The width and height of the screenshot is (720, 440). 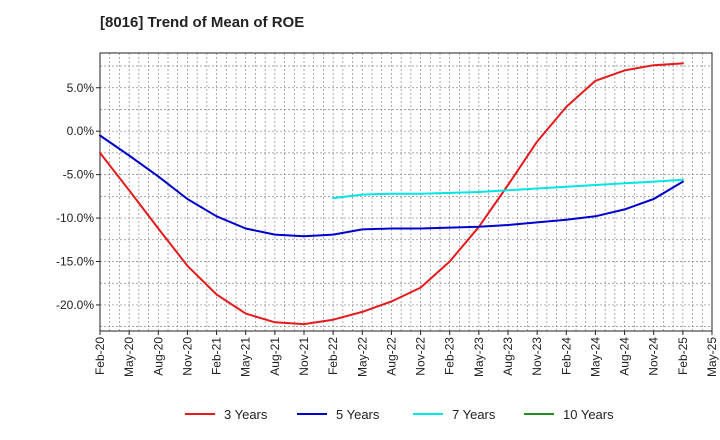 I want to click on x-tick-label: Feb-25, so click(x=683, y=356).